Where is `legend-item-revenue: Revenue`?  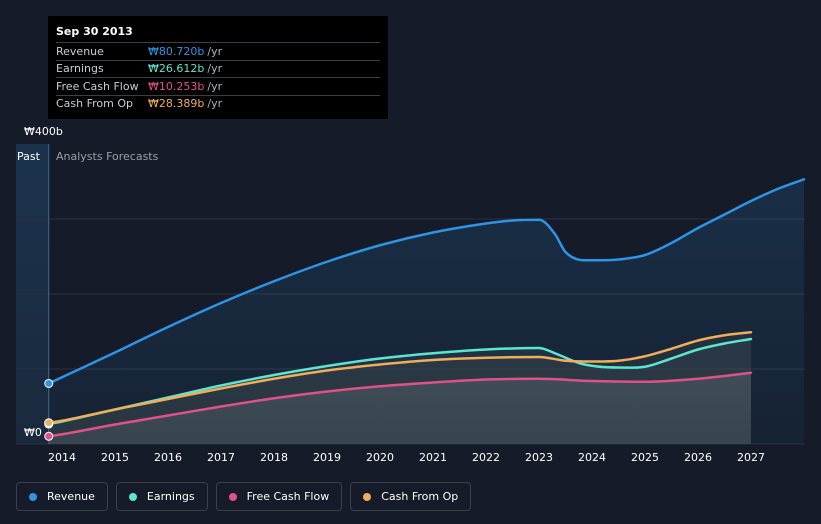 legend-item-revenue: Revenue is located at coordinates (62, 496).